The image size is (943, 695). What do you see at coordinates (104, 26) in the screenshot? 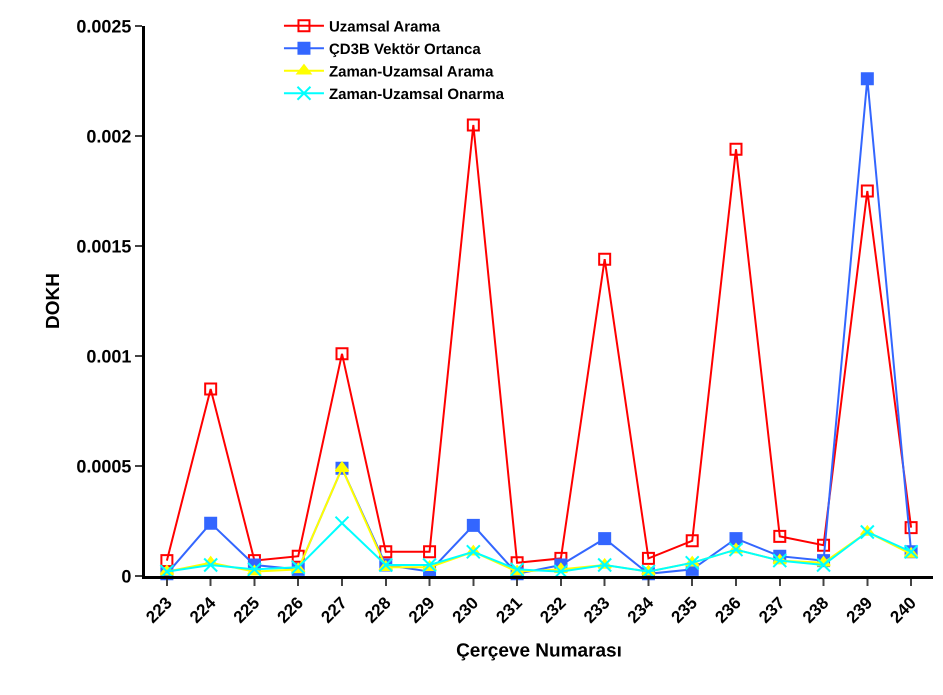
I see `y-tick-label: 0.0025` at bounding box center [104, 26].